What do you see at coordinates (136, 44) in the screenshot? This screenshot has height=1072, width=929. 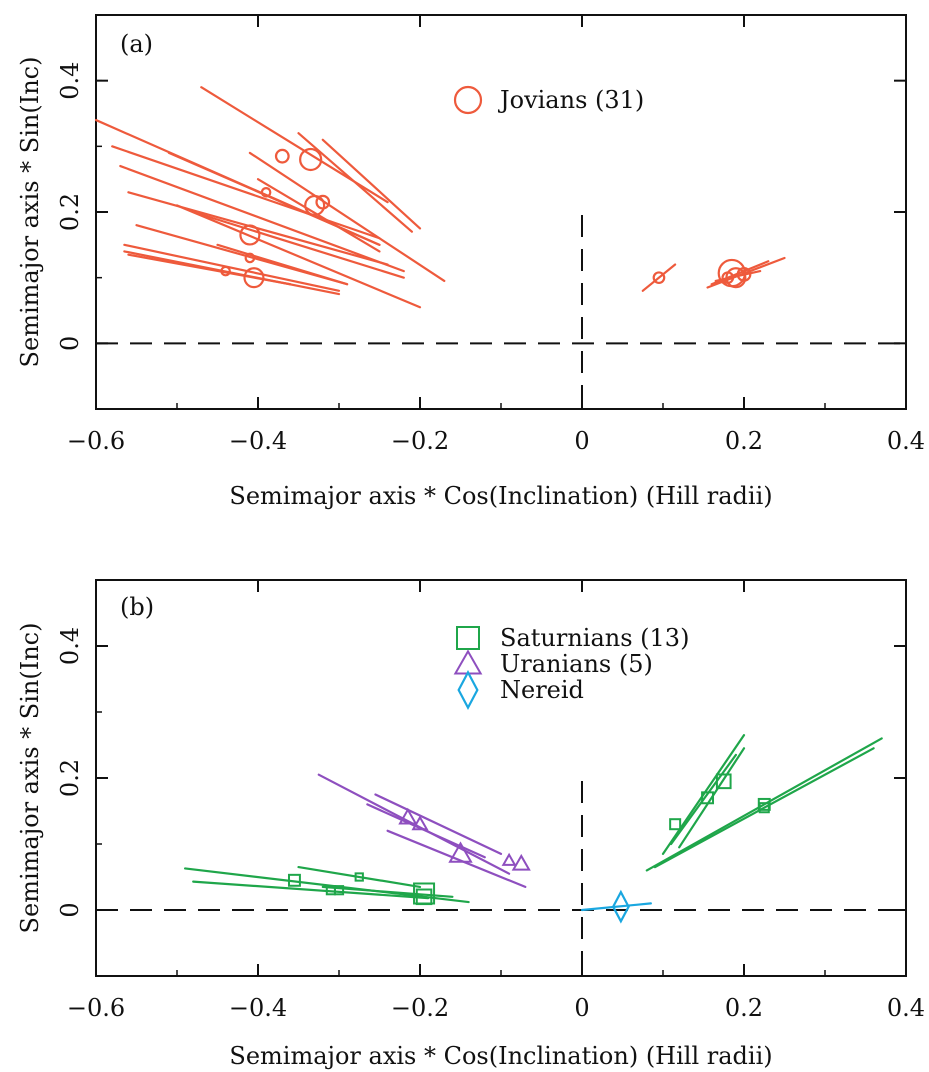 I see `panel-label: (a)` at bounding box center [136, 44].